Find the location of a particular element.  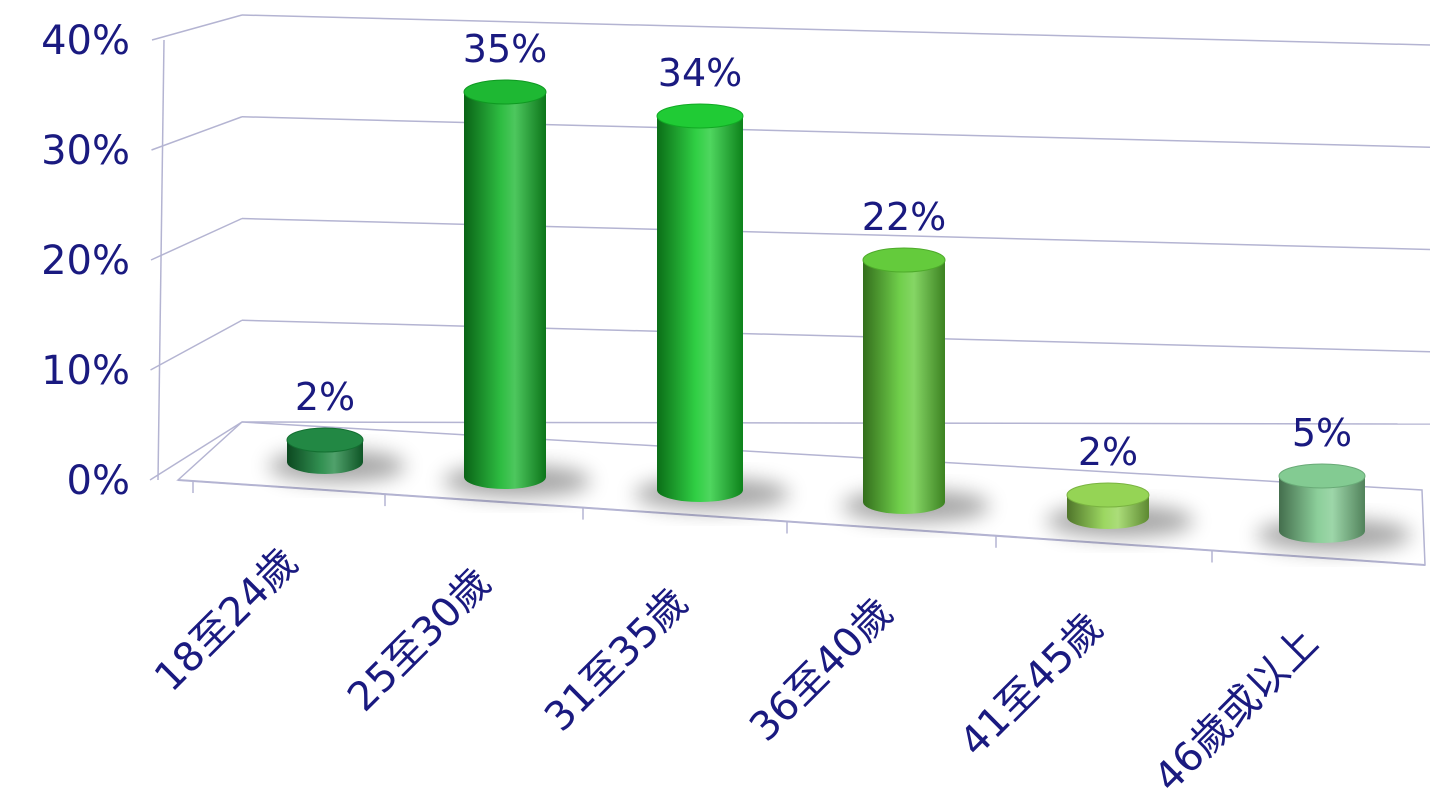

x-tick-label: 41至45歲 is located at coordinates (1031, 685).